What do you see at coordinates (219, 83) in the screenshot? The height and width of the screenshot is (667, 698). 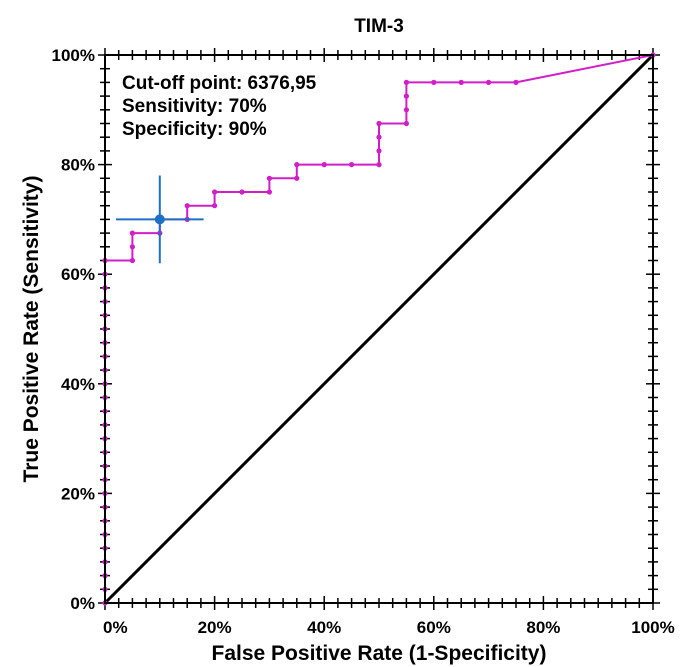 I see `annotation-cutoff: Cut-off point: 6376,95` at bounding box center [219, 83].